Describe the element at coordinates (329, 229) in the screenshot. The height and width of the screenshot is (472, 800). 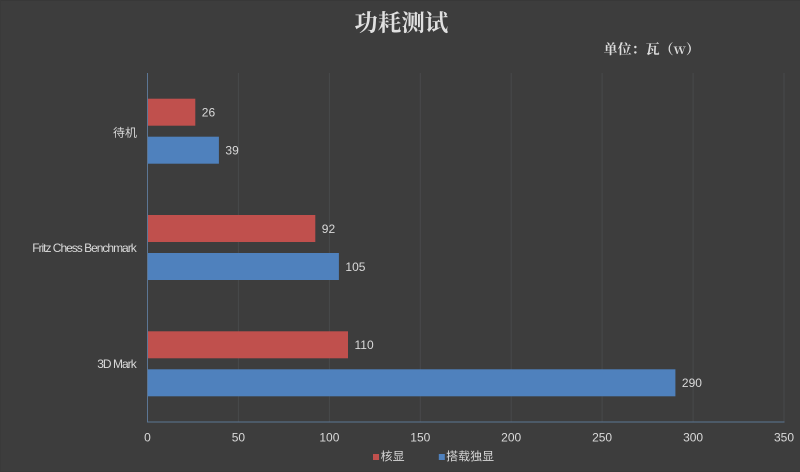
I see `svg-text: 92` at that location.